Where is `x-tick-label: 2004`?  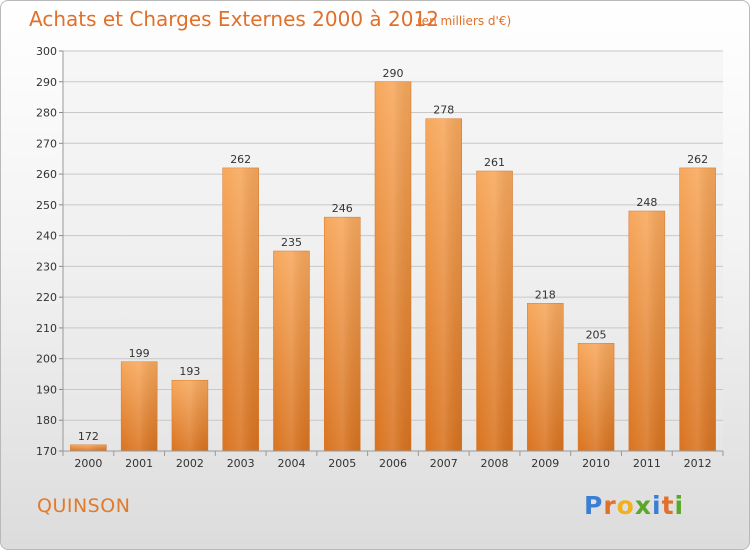 x-tick-label: 2004 is located at coordinates (291, 463).